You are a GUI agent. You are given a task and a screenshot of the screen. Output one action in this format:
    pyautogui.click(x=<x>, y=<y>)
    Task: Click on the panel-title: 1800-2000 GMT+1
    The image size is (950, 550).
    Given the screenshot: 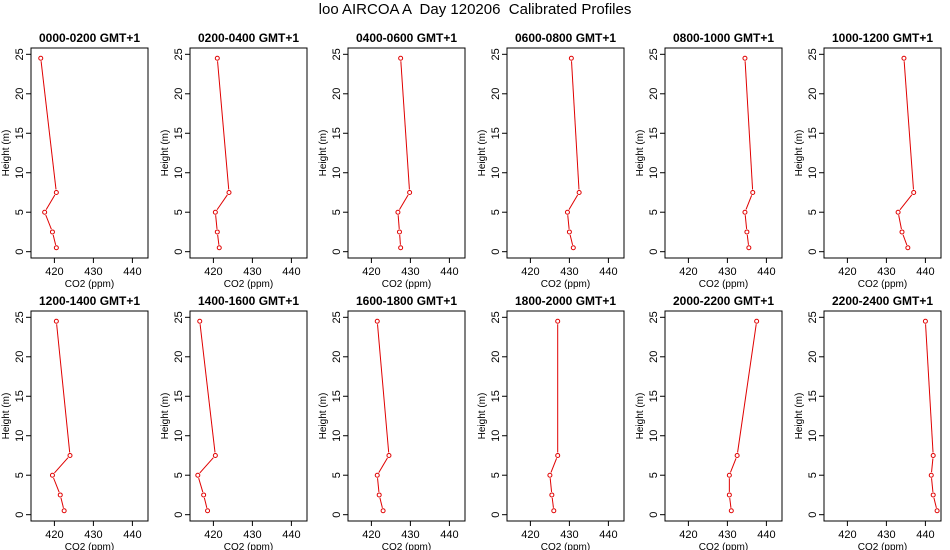 What is the action you would take?
    pyautogui.click(x=565, y=301)
    